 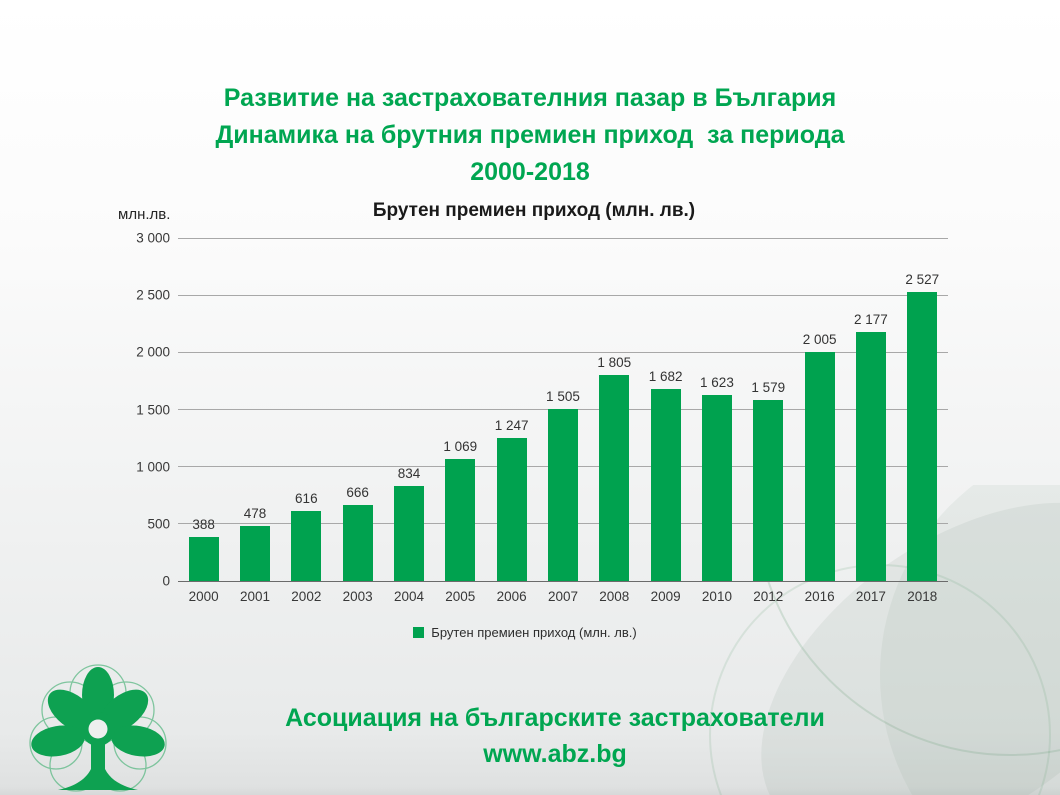 What do you see at coordinates (255, 596) in the screenshot?
I see `x-tick-label: 2001` at bounding box center [255, 596].